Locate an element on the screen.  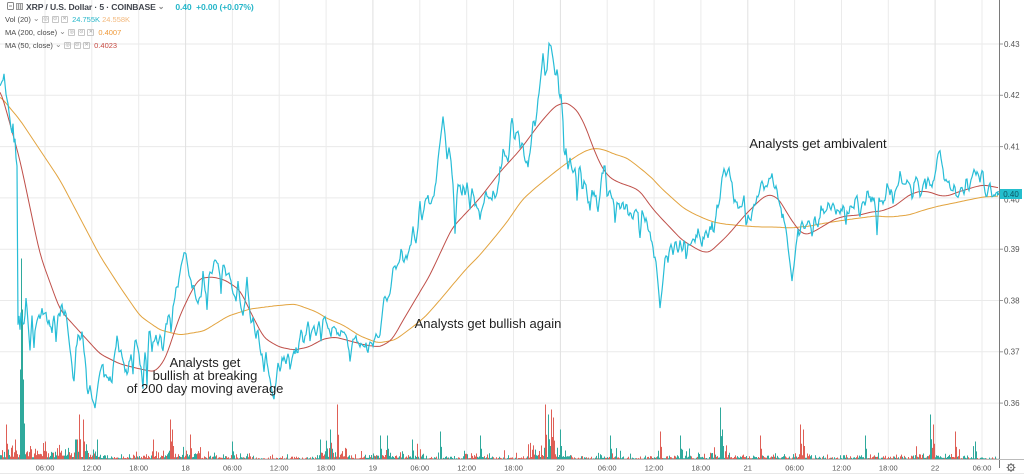
svg-text: 20 is located at coordinates (560, 468).